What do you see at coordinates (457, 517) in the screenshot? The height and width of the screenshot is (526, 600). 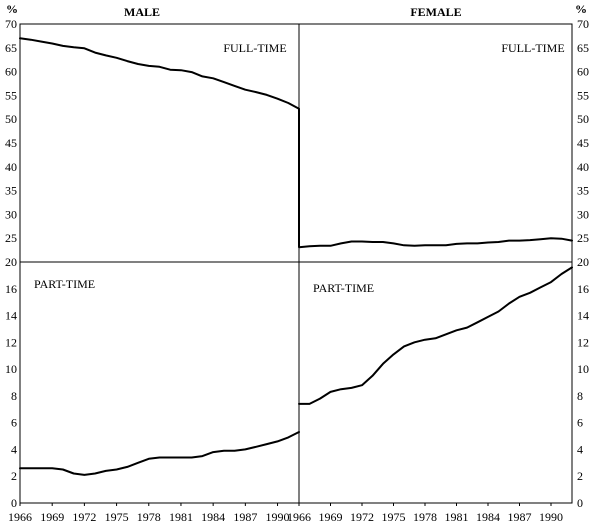 I see `x-tick-label-female: 1981` at bounding box center [457, 517].